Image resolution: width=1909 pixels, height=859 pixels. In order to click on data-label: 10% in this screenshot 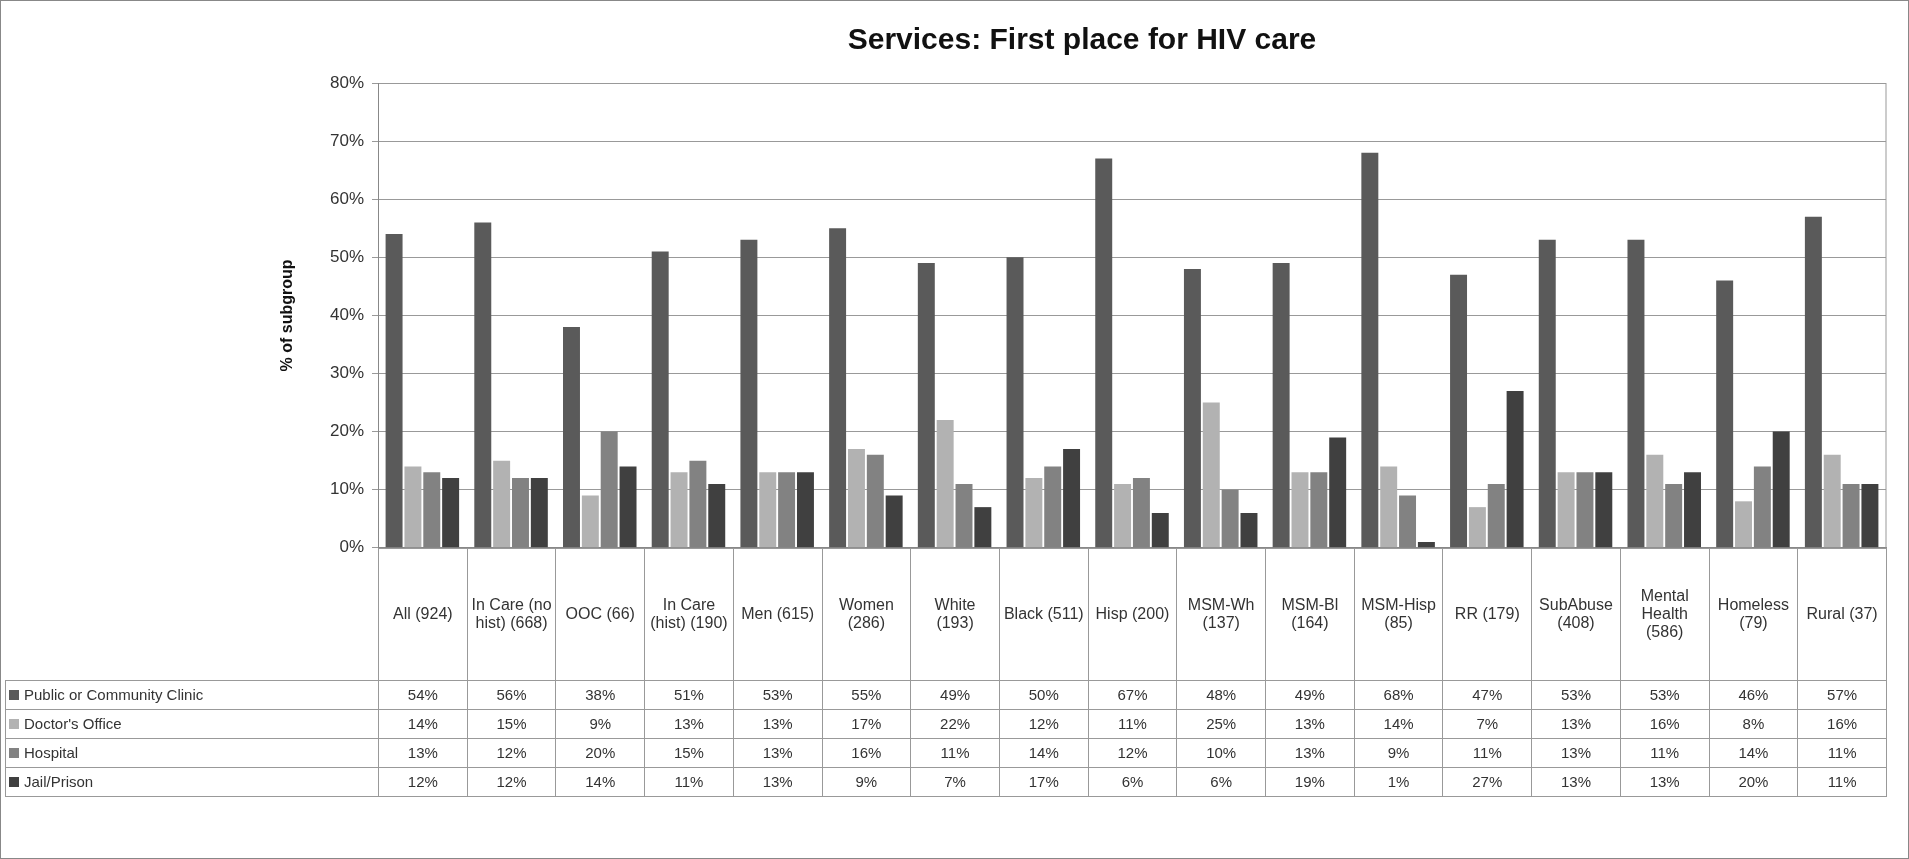, I will do `click(1221, 753)`.